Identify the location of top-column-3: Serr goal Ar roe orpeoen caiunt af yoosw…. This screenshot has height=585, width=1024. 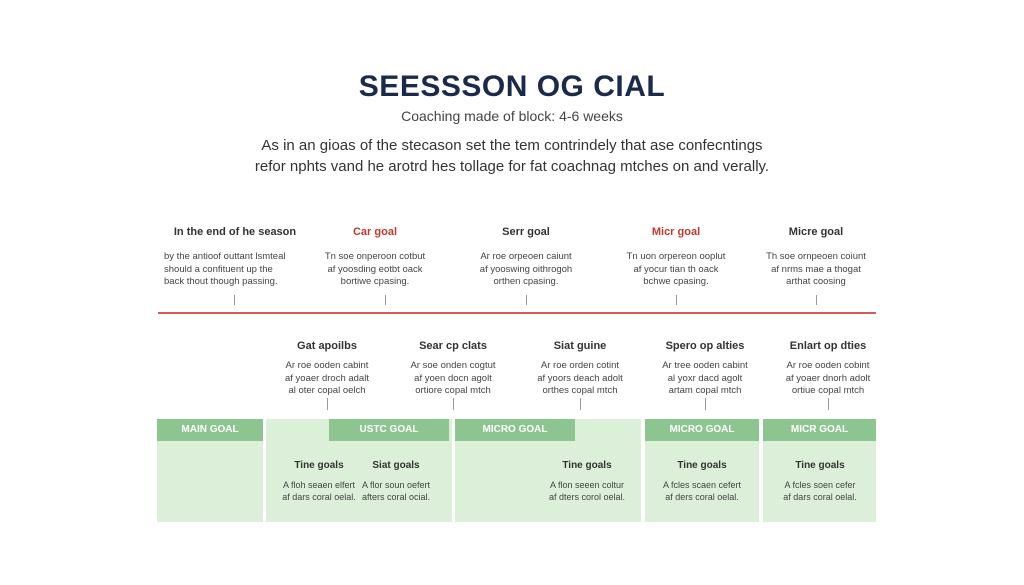
(526, 257).